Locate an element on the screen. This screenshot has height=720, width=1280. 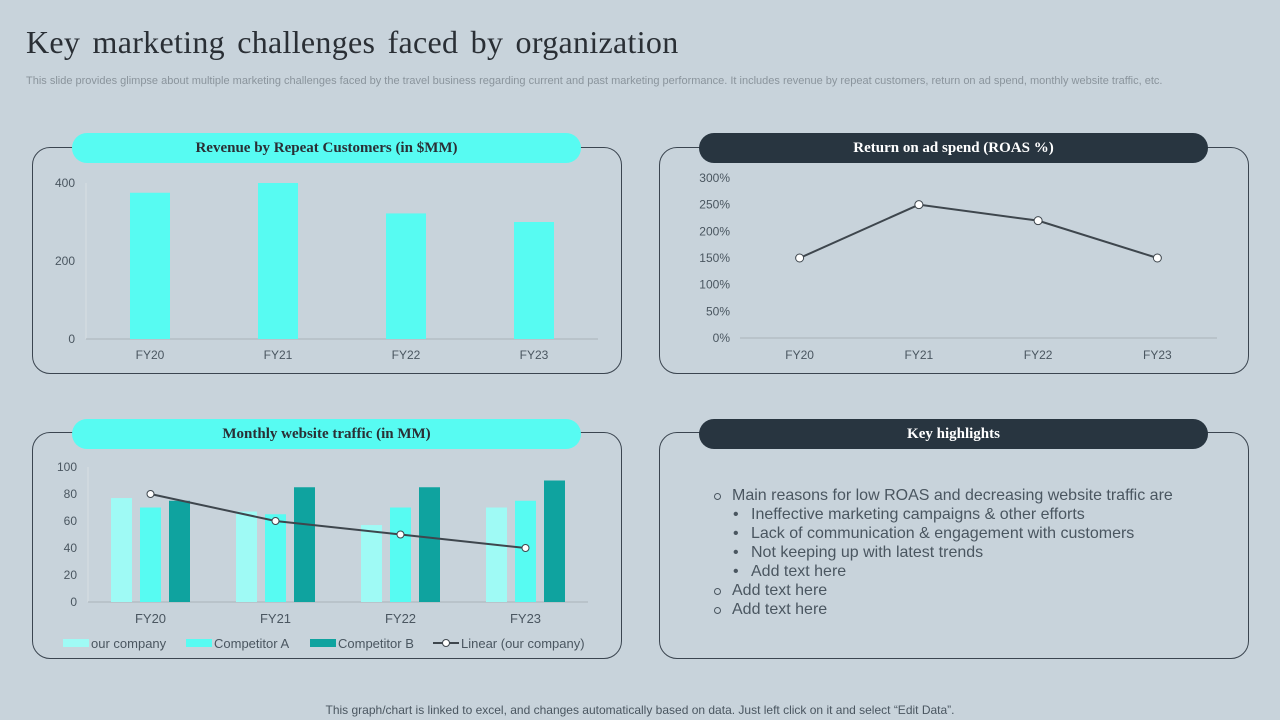
traffic-chart-title: Monthly website traffic (in MM) is located at coordinates (326, 434).